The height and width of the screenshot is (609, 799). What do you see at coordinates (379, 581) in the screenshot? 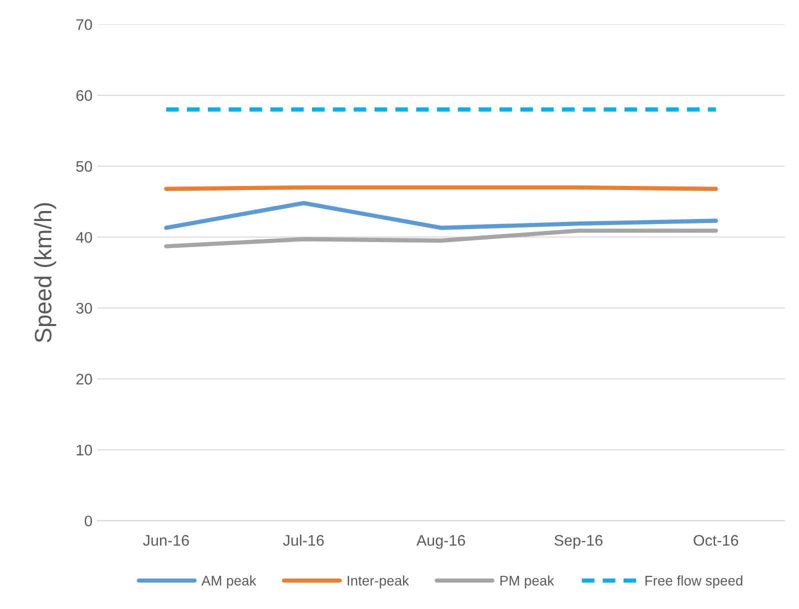
I see `legend-label: Inter-peak` at bounding box center [379, 581].